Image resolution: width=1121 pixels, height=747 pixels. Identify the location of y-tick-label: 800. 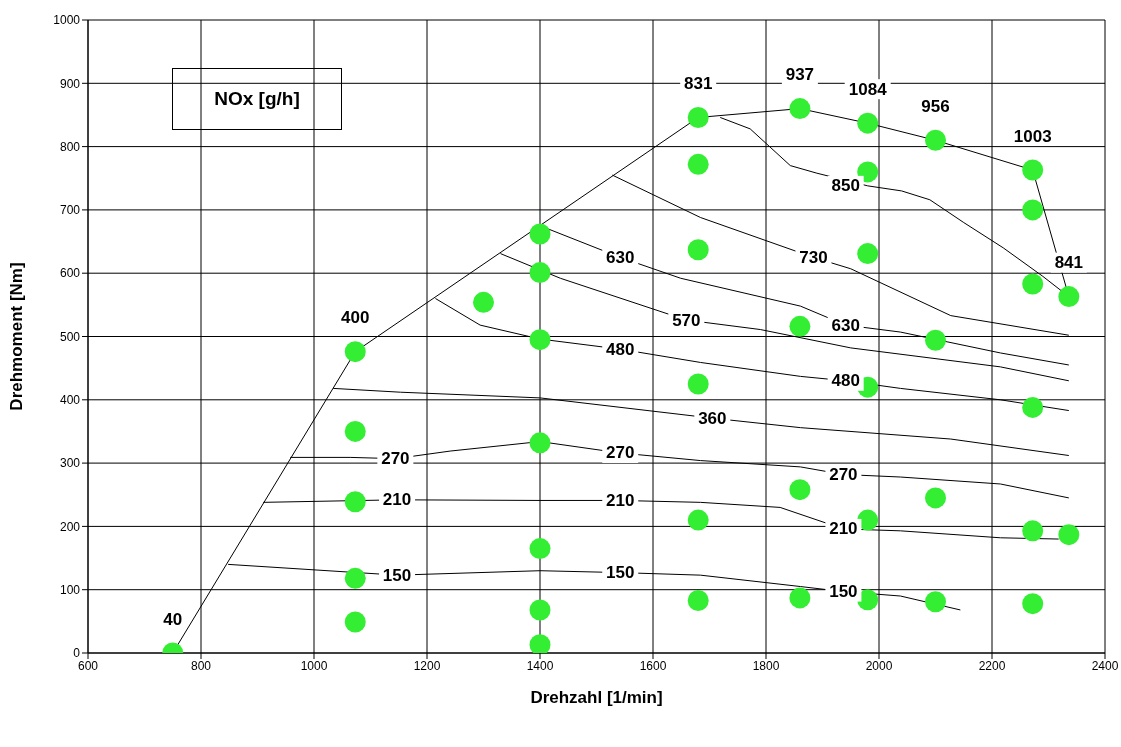
(70, 146).